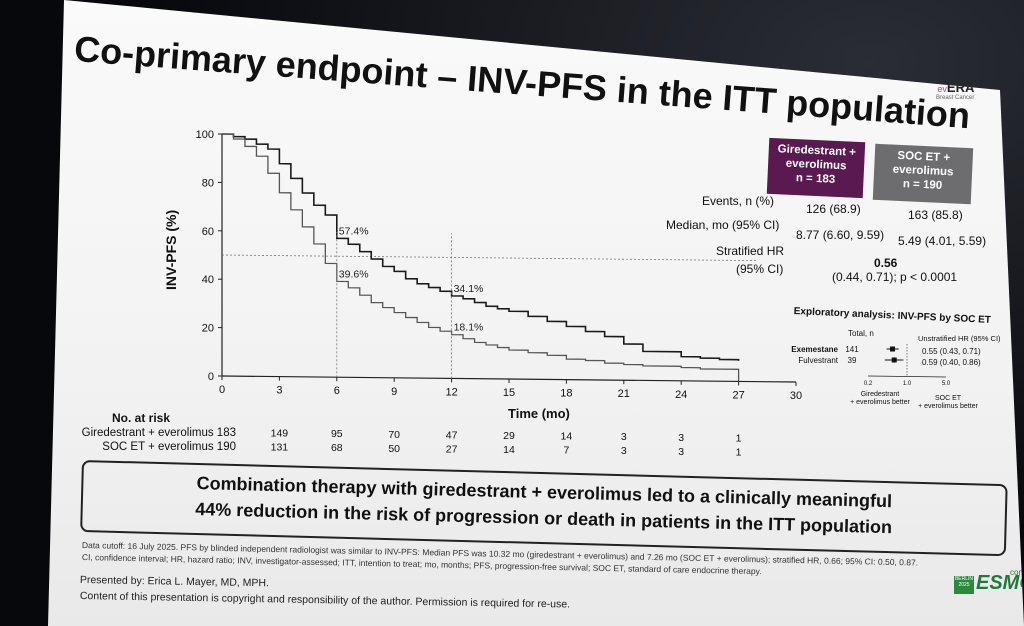 The width and height of the screenshot is (1024, 626). Describe the element at coordinates (942, 241) in the screenshot. I see `median-soc: 5.49 (4.01, 5.59)` at that location.